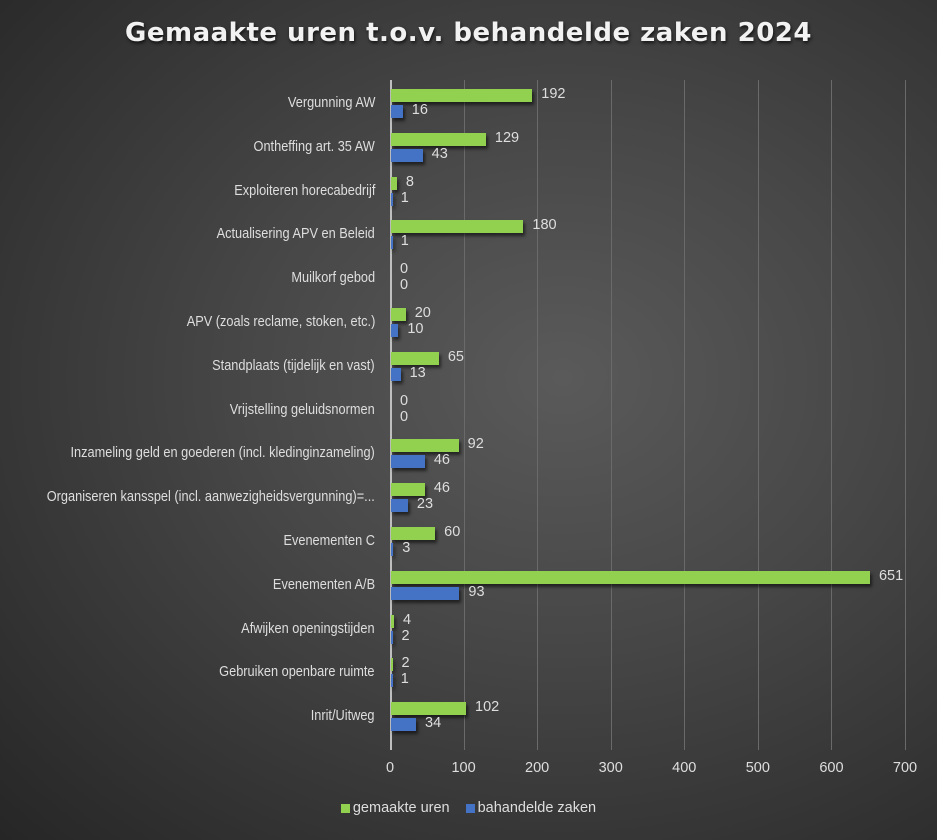  What do you see at coordinates (419, 109) in the screenshot?
I see `data-label: 16` at bounding box center [419, 109].